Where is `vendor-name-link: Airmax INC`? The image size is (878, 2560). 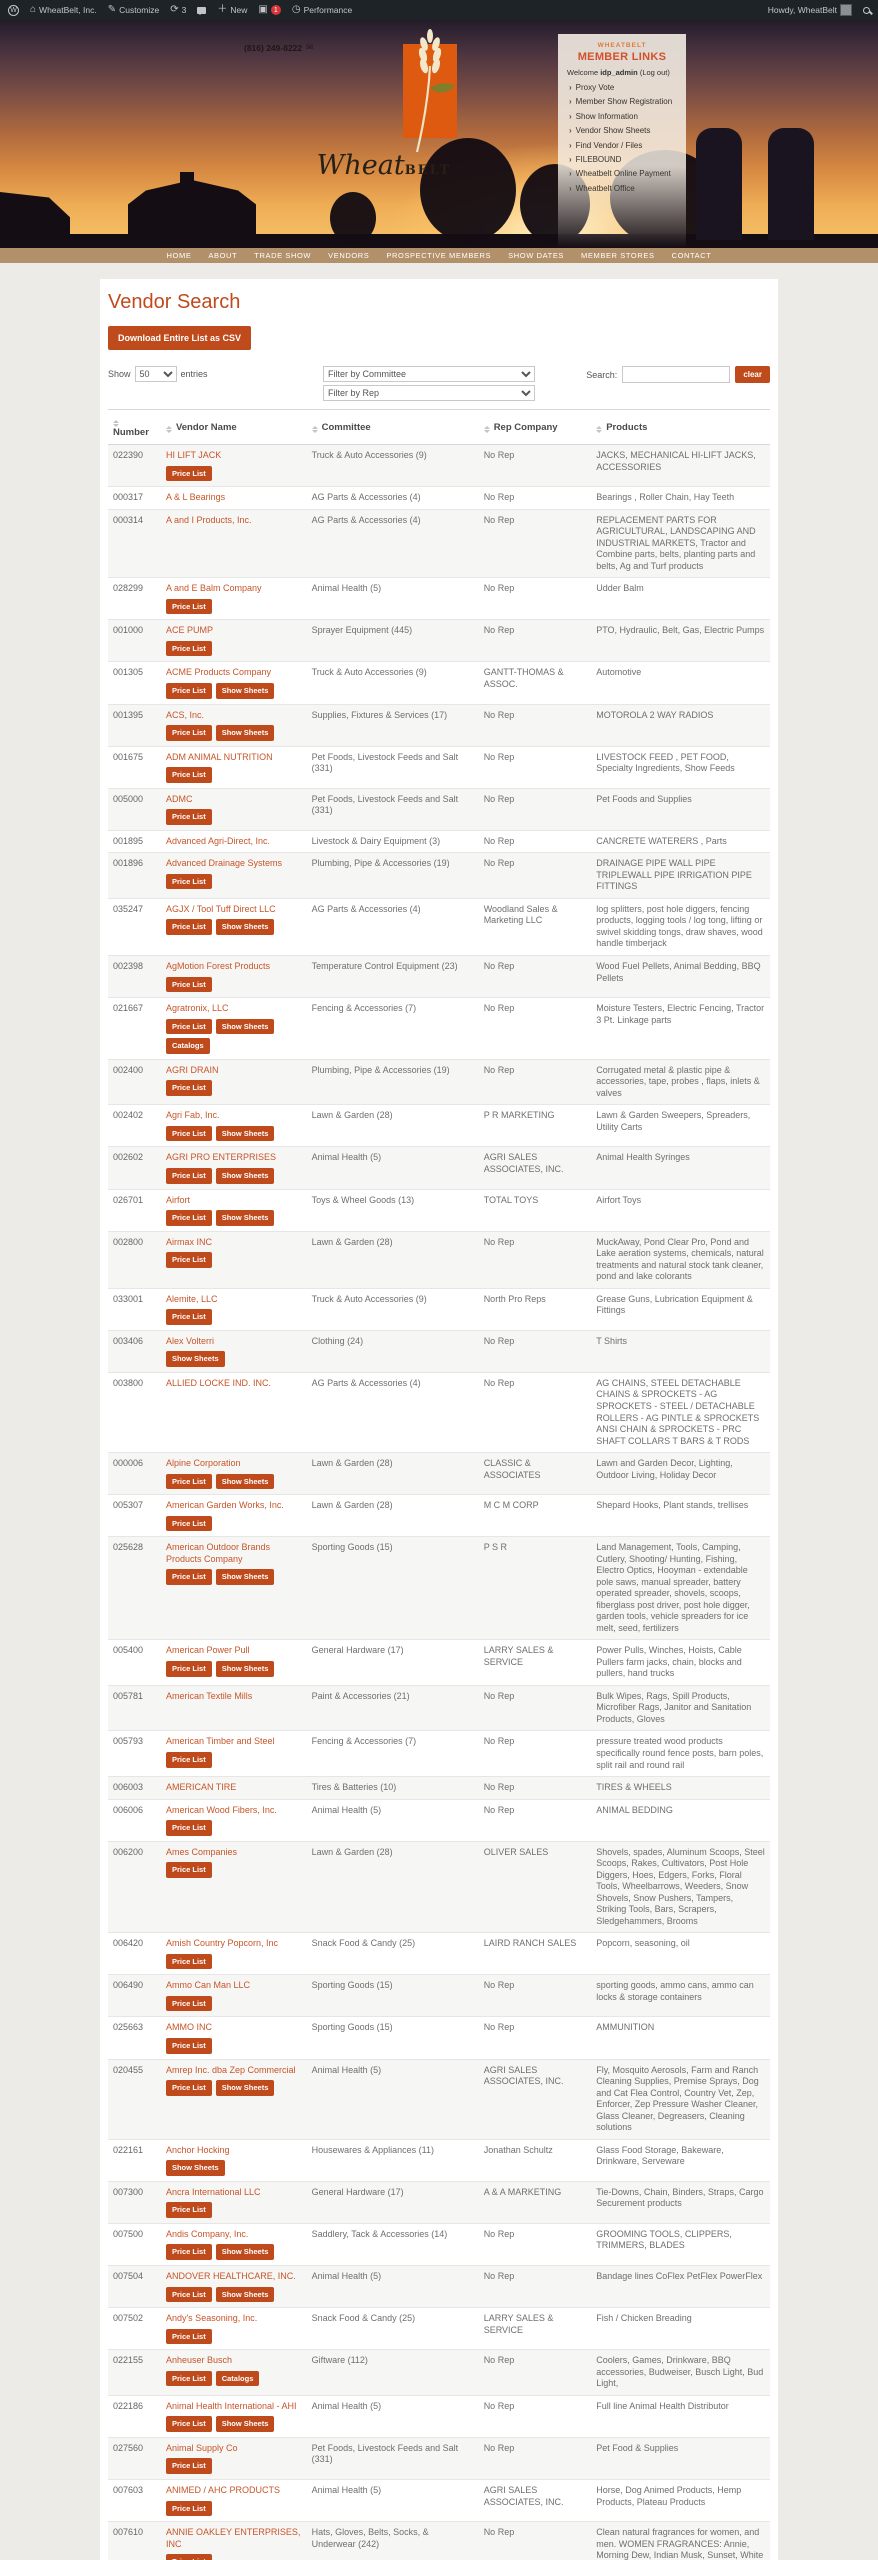 vendor-name-link: Airmax INC is located at coordinates (188, 1241).